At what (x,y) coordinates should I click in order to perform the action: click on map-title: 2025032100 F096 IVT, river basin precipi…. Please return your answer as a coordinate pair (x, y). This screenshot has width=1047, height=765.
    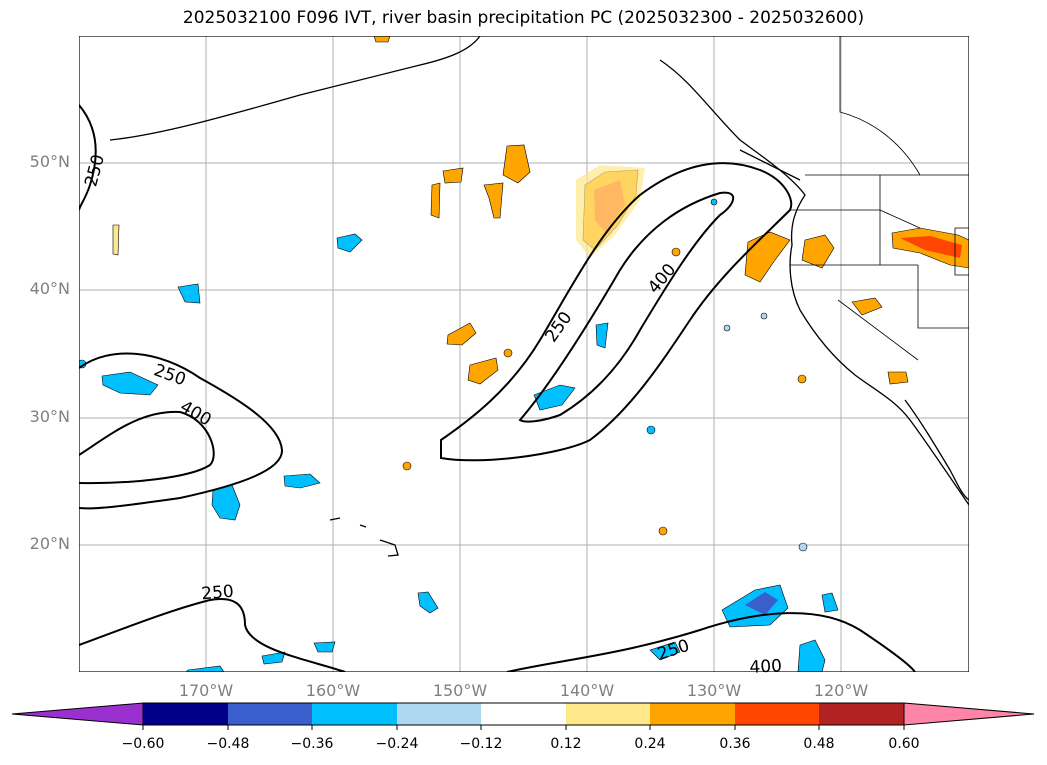
    Looking at the image, I should click on (523, 18).